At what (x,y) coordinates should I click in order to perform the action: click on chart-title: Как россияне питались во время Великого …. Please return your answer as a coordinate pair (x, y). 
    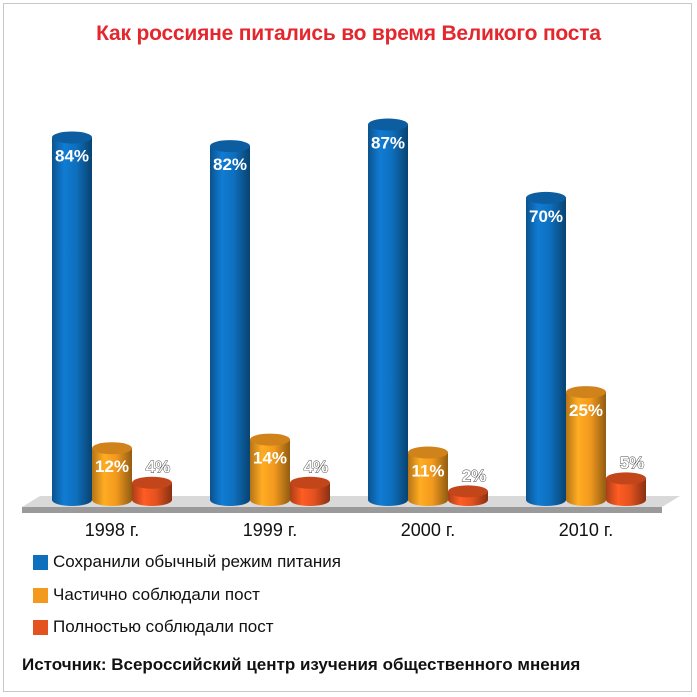
    Looking at the image, I should click on (348, 33).